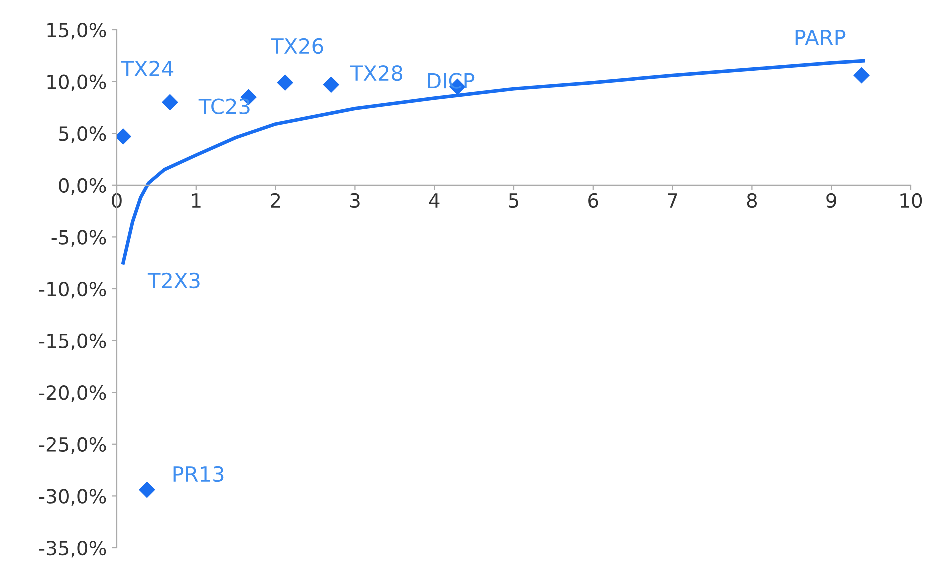 This screenshot has height=564, width=927. Describe the element at coordinates (355, 200) in the screenshot. I see `x-tick-label: 3` at that location.